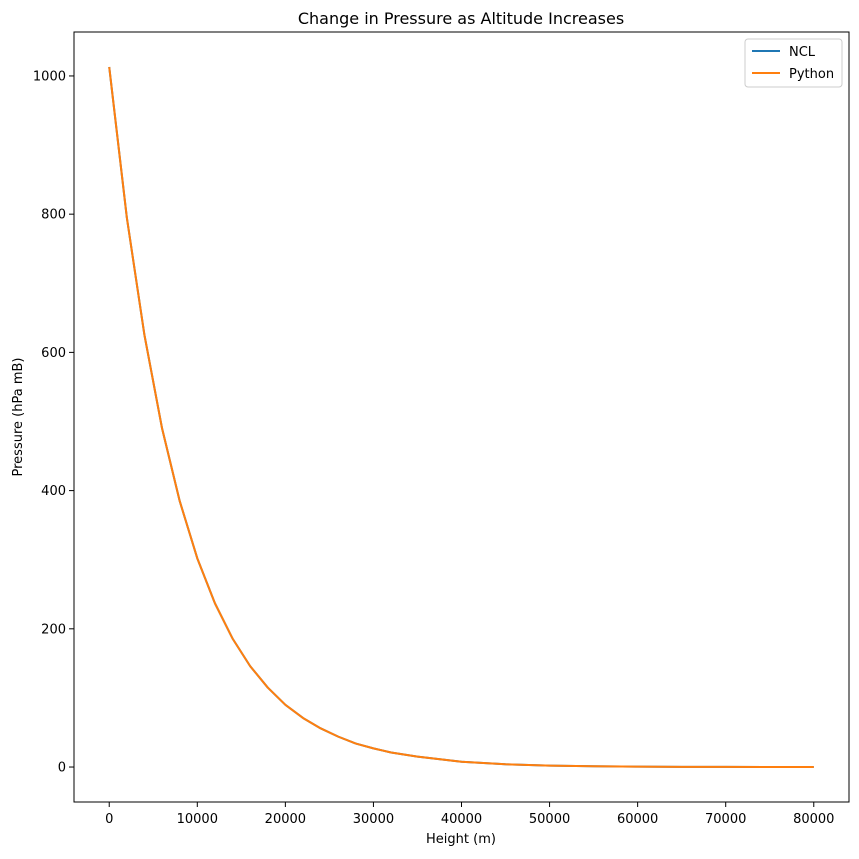 This screenshot has height=859, width=859. What do you see at coordinates (53, 491) in the screenshot?
I see `y-tick-label: 400` at bounding box center [53, 491].